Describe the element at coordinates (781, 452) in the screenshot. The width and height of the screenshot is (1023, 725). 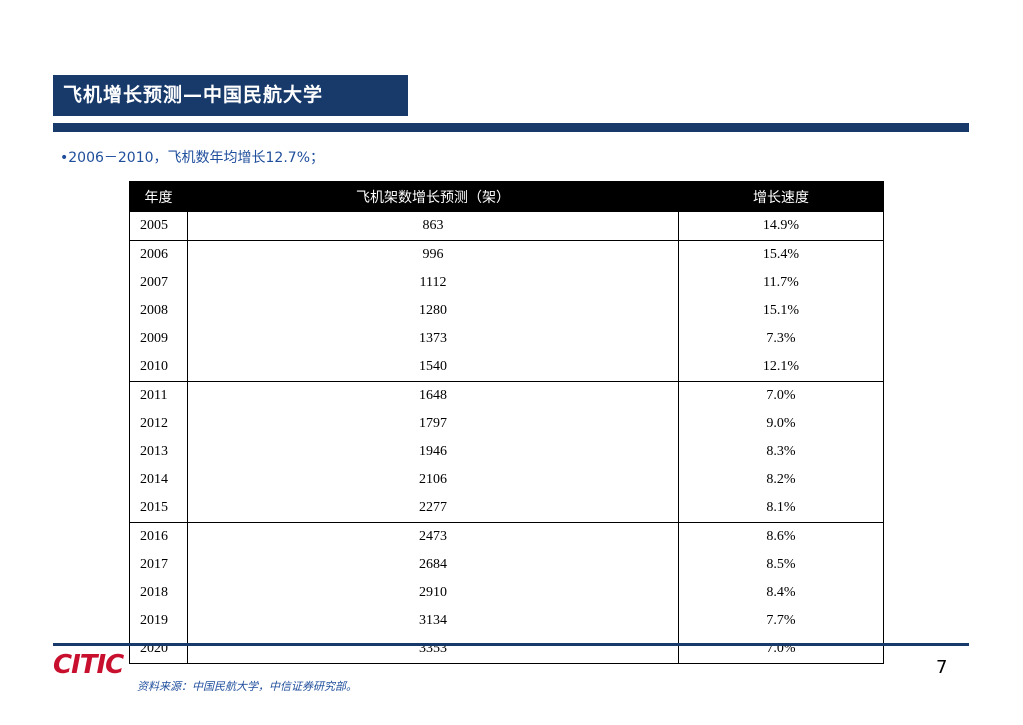
I see `table-cell: 8.3%` at that location.